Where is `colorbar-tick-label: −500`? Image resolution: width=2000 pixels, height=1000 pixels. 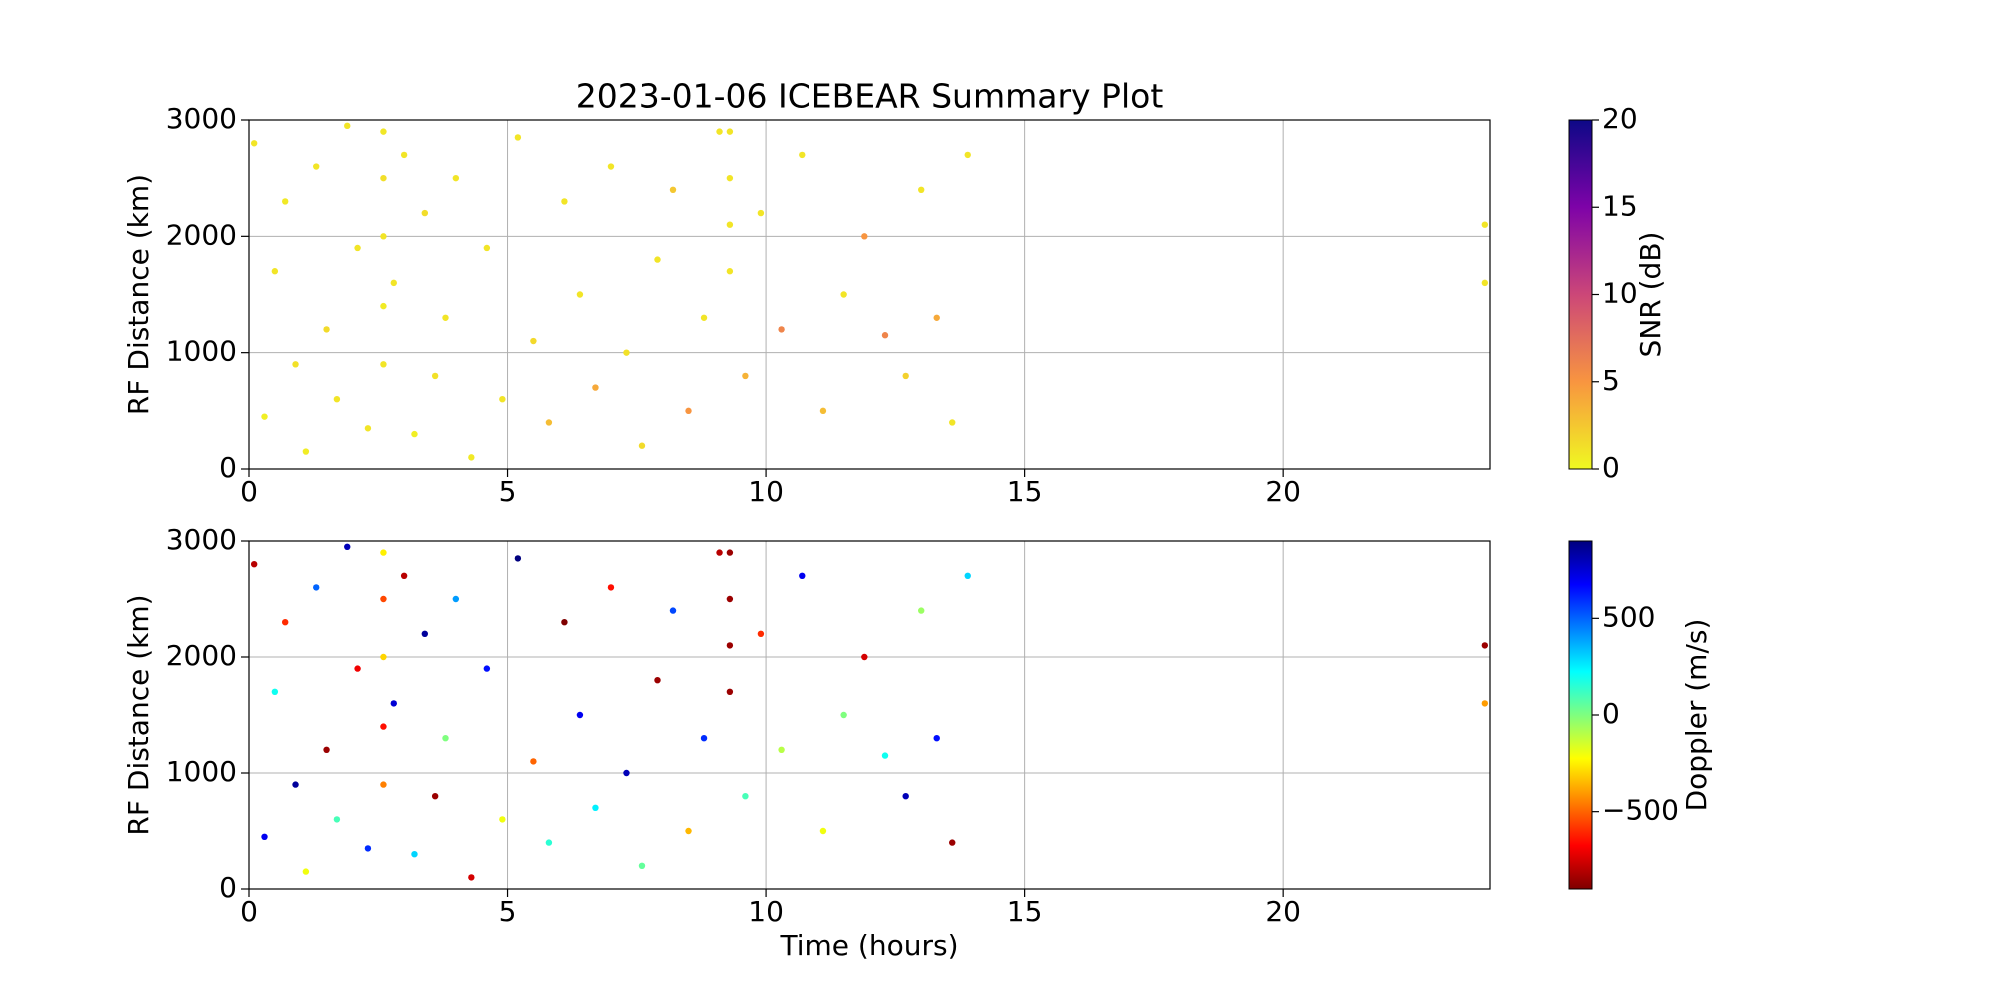 colorbar-tick-label: −500 is located at coordinates (1640, 810).